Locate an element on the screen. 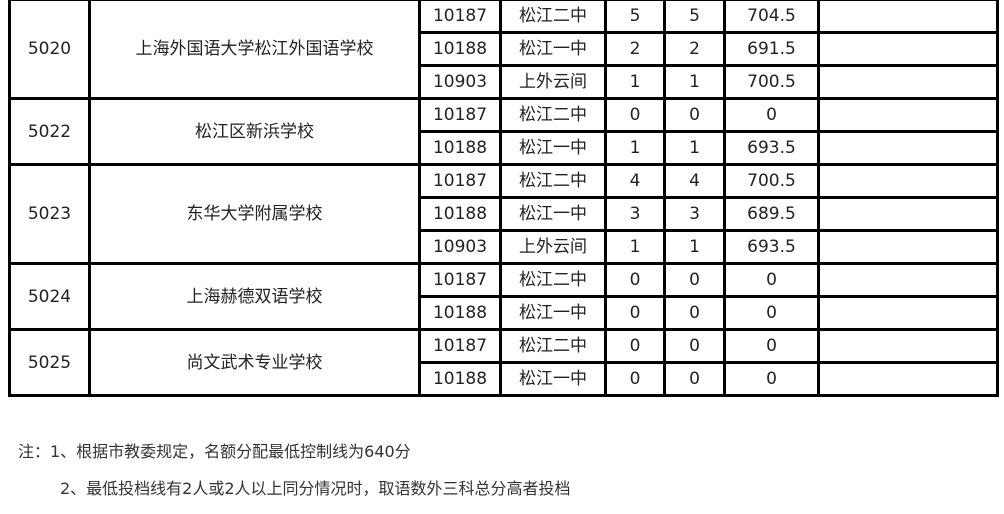 This screenshot has height=514, width=1004. quota-cell: 5 is located at coordinates (635, 17).